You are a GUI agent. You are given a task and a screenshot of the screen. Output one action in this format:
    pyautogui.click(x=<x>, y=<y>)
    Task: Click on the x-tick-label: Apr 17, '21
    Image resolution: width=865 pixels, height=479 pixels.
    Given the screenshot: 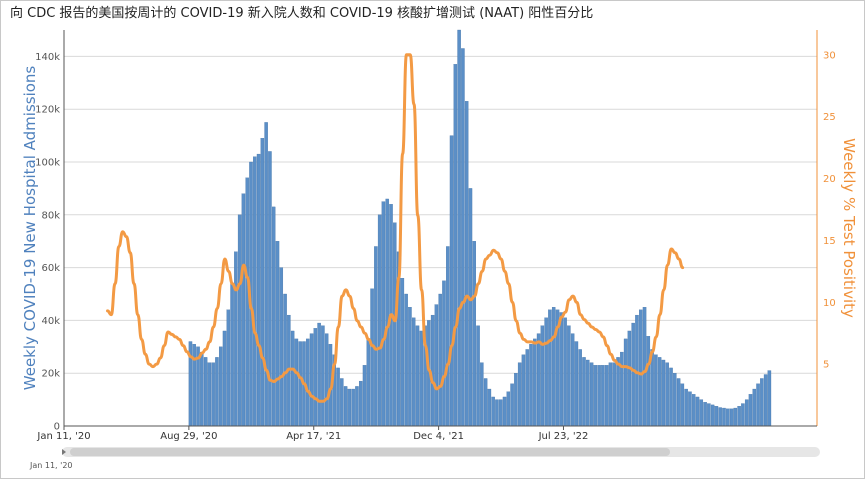 What is the action you would take?
    pyautogui.click(x=313, y=436)
    